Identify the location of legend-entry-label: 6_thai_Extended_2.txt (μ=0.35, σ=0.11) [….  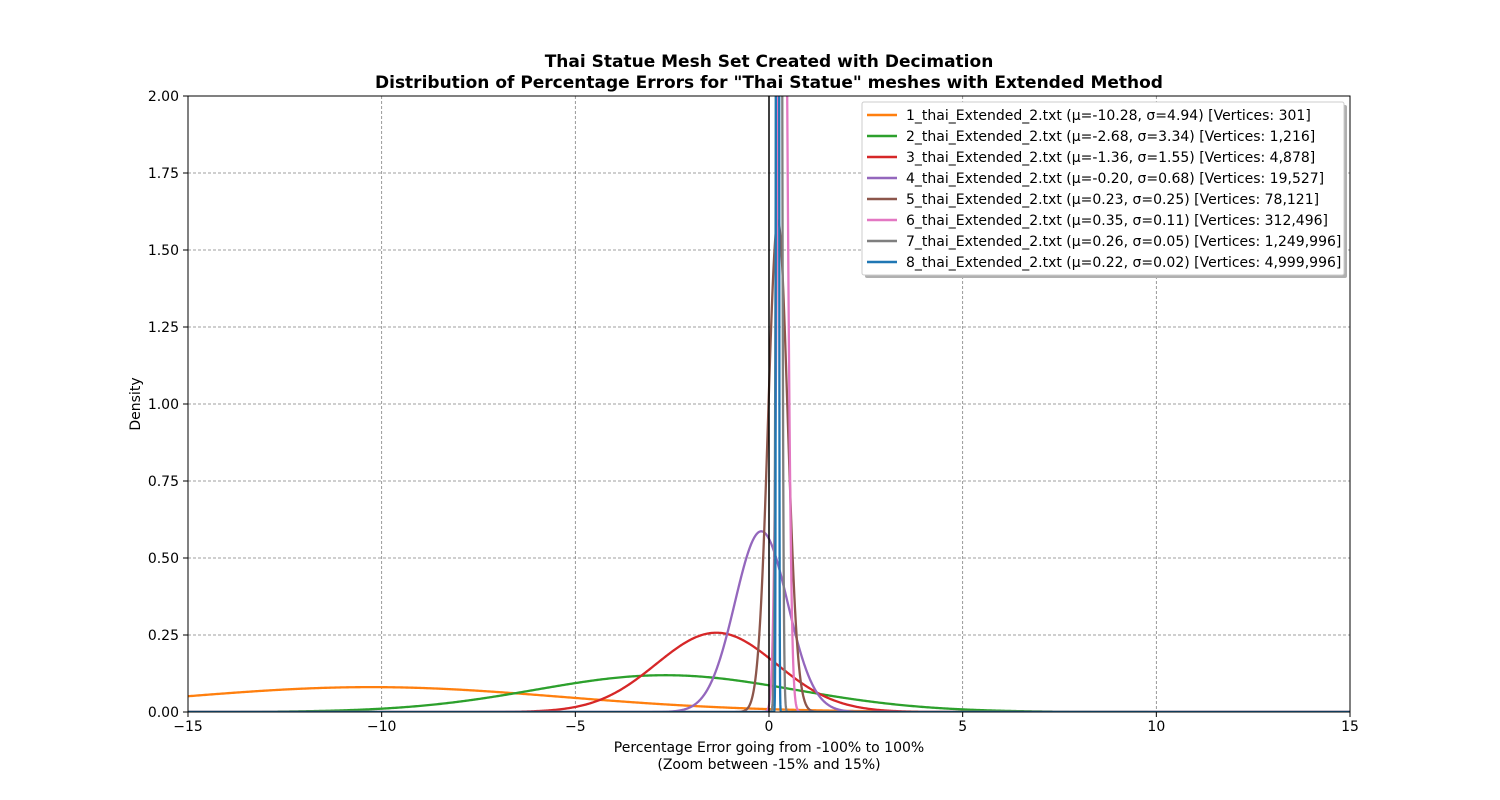
(1117, 221).